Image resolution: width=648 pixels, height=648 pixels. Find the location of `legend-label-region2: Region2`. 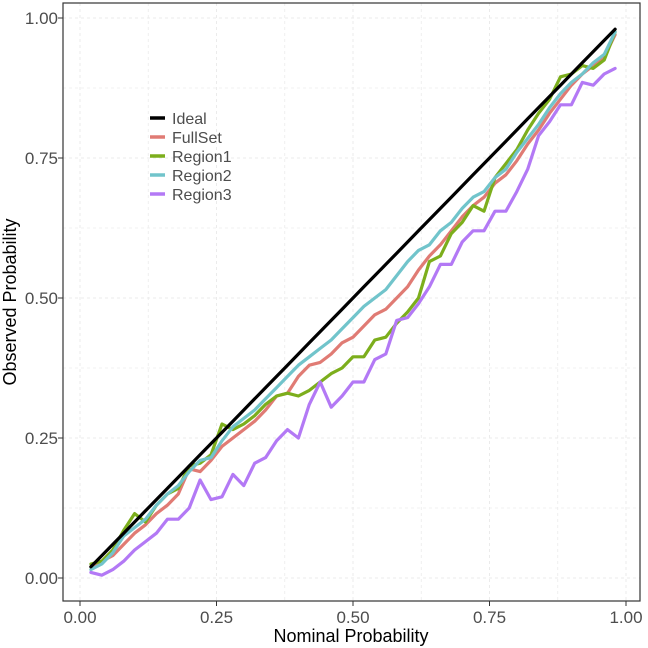

legend-label-region2: Region2 is located at coordinates (202, 176).